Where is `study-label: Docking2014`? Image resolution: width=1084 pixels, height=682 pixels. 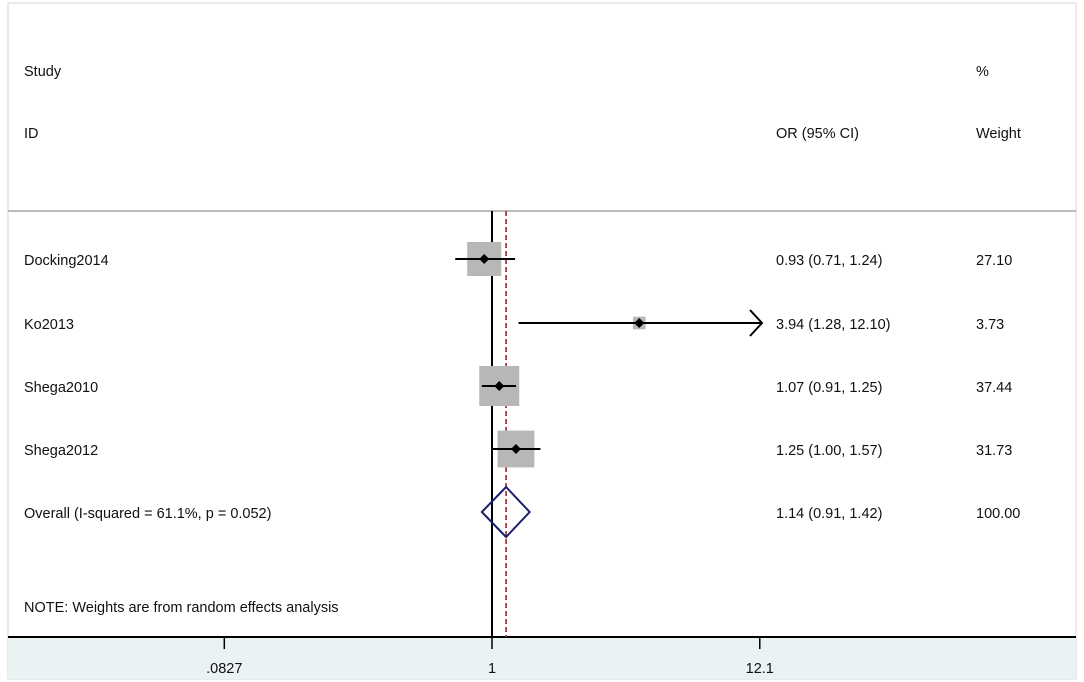 study-label: Docking2014 is located at coordinates (66, 261).